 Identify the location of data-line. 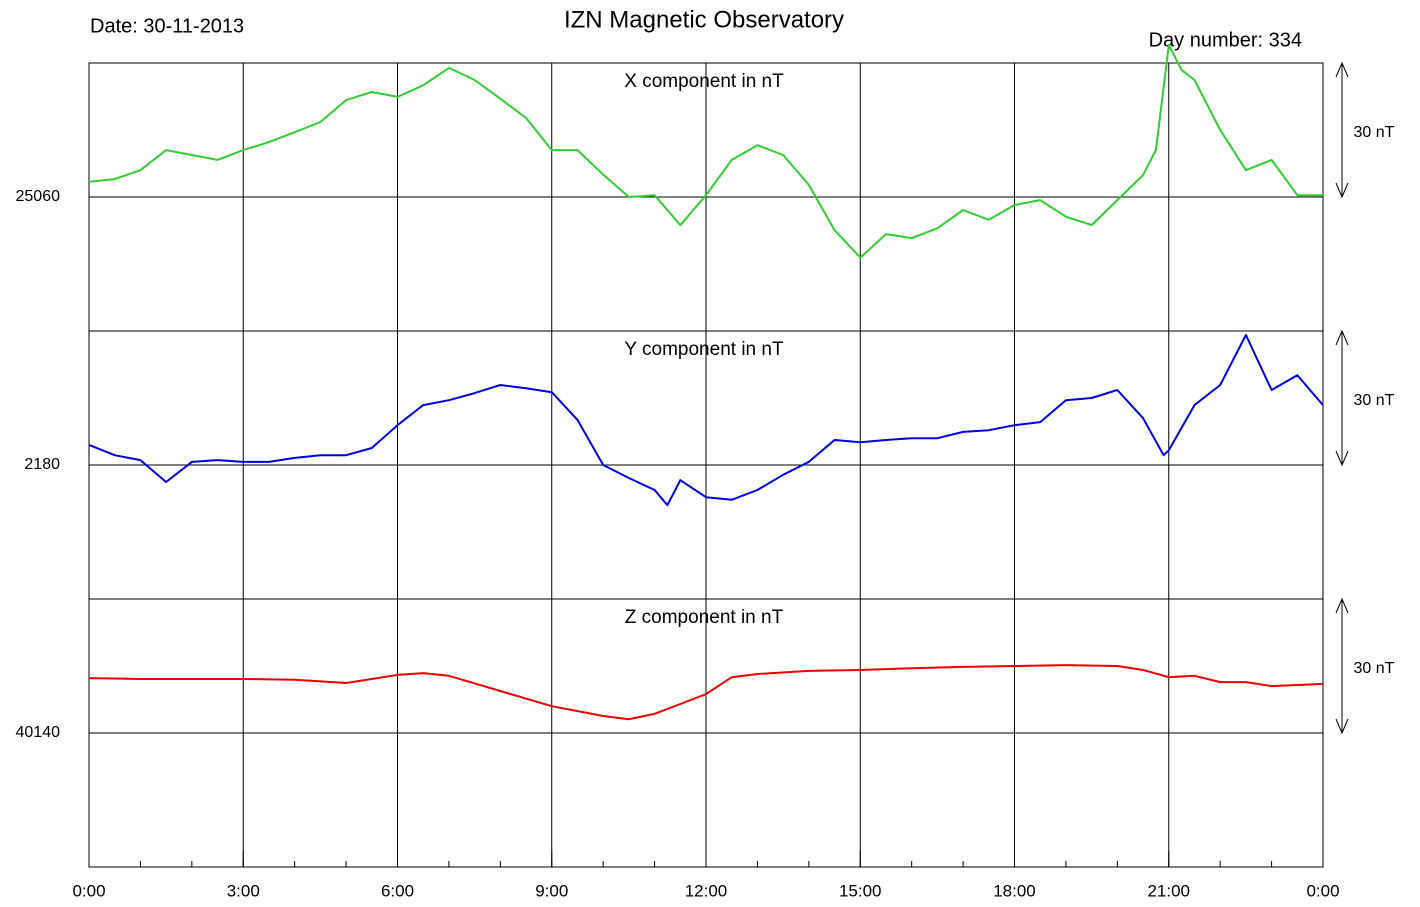
(706, 692).